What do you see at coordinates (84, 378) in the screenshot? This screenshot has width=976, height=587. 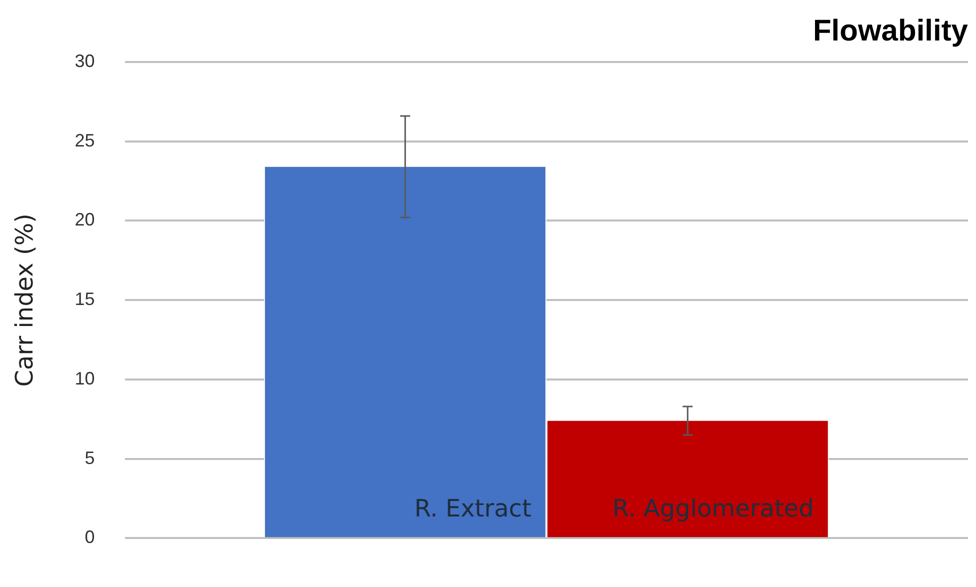 I see `y-tick-label: 10` at bounding box center [84, 378].